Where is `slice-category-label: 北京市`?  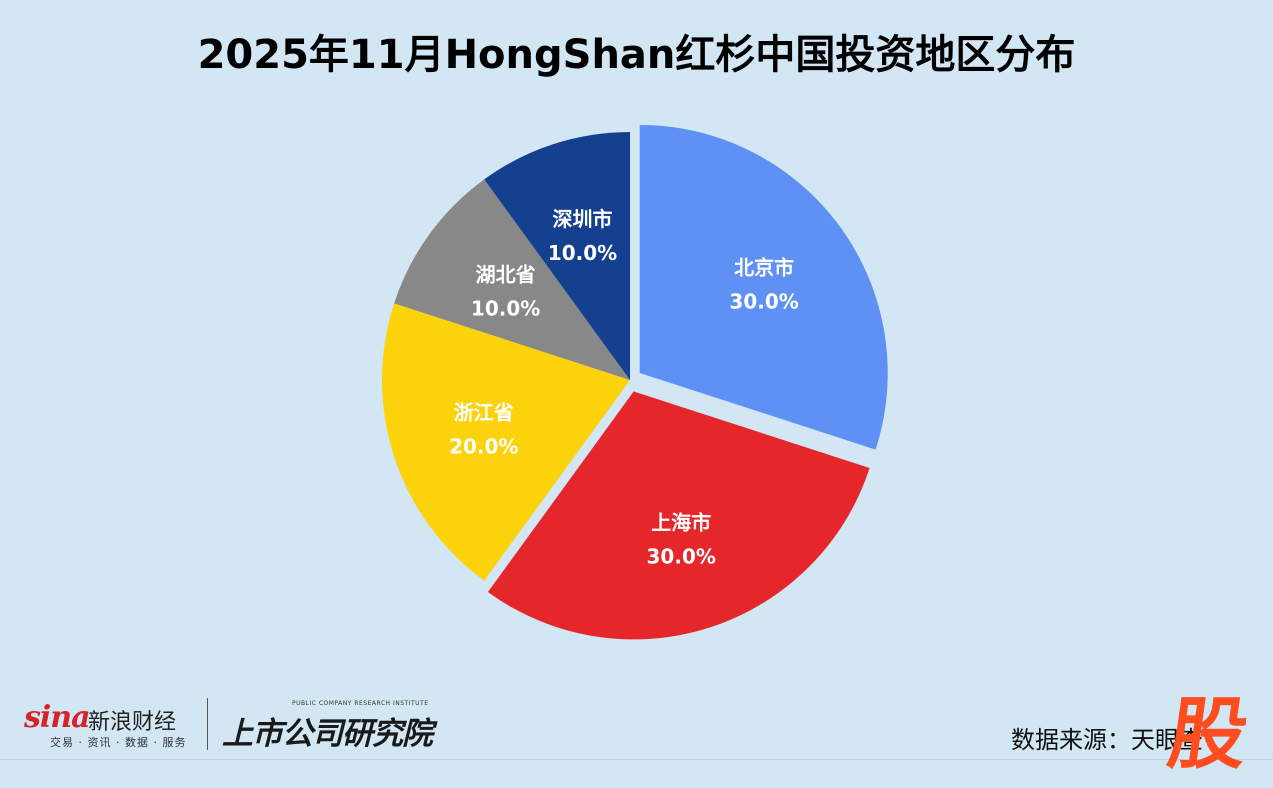
slice-category-label: 北京市 is located at coordinates (764, 268).